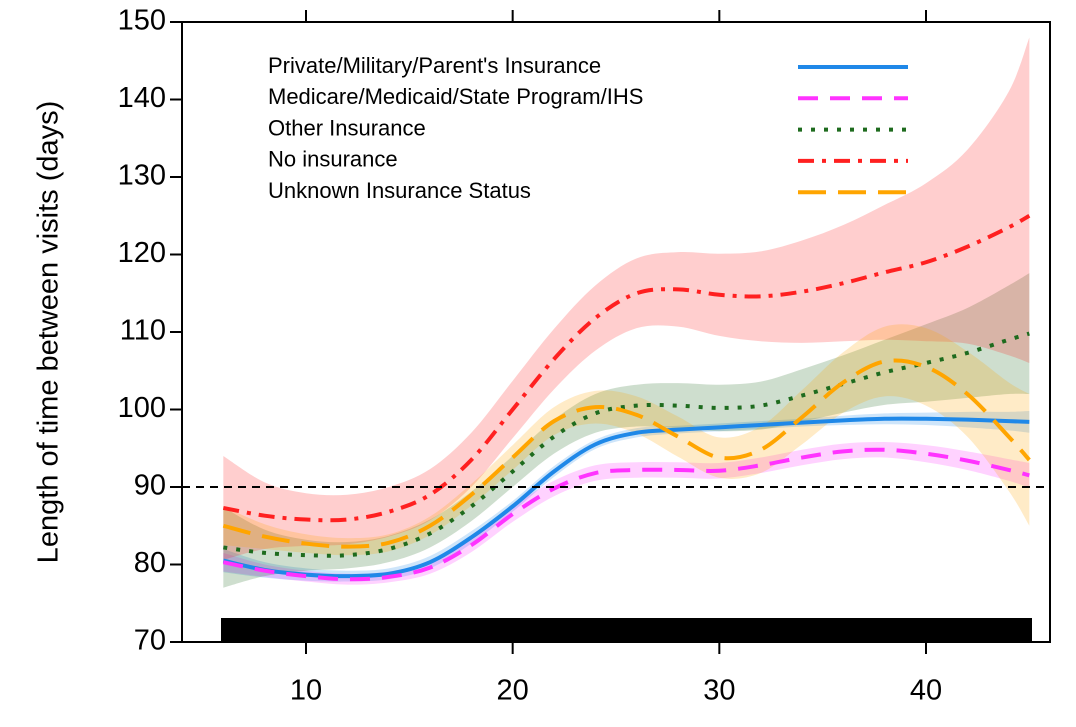  I want to click on y-tick-label: 80, so click(150, 563).